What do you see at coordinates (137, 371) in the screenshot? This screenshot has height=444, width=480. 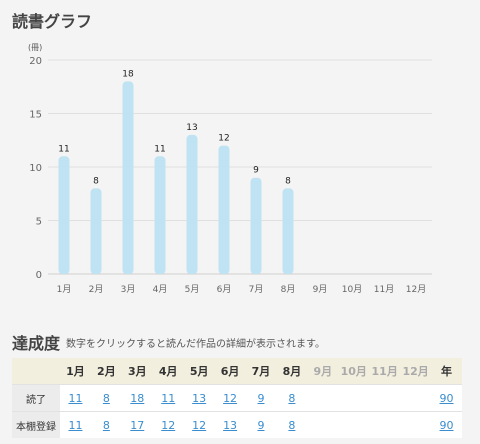 I see `month-header: 3月` at bounding box center [137, 371].